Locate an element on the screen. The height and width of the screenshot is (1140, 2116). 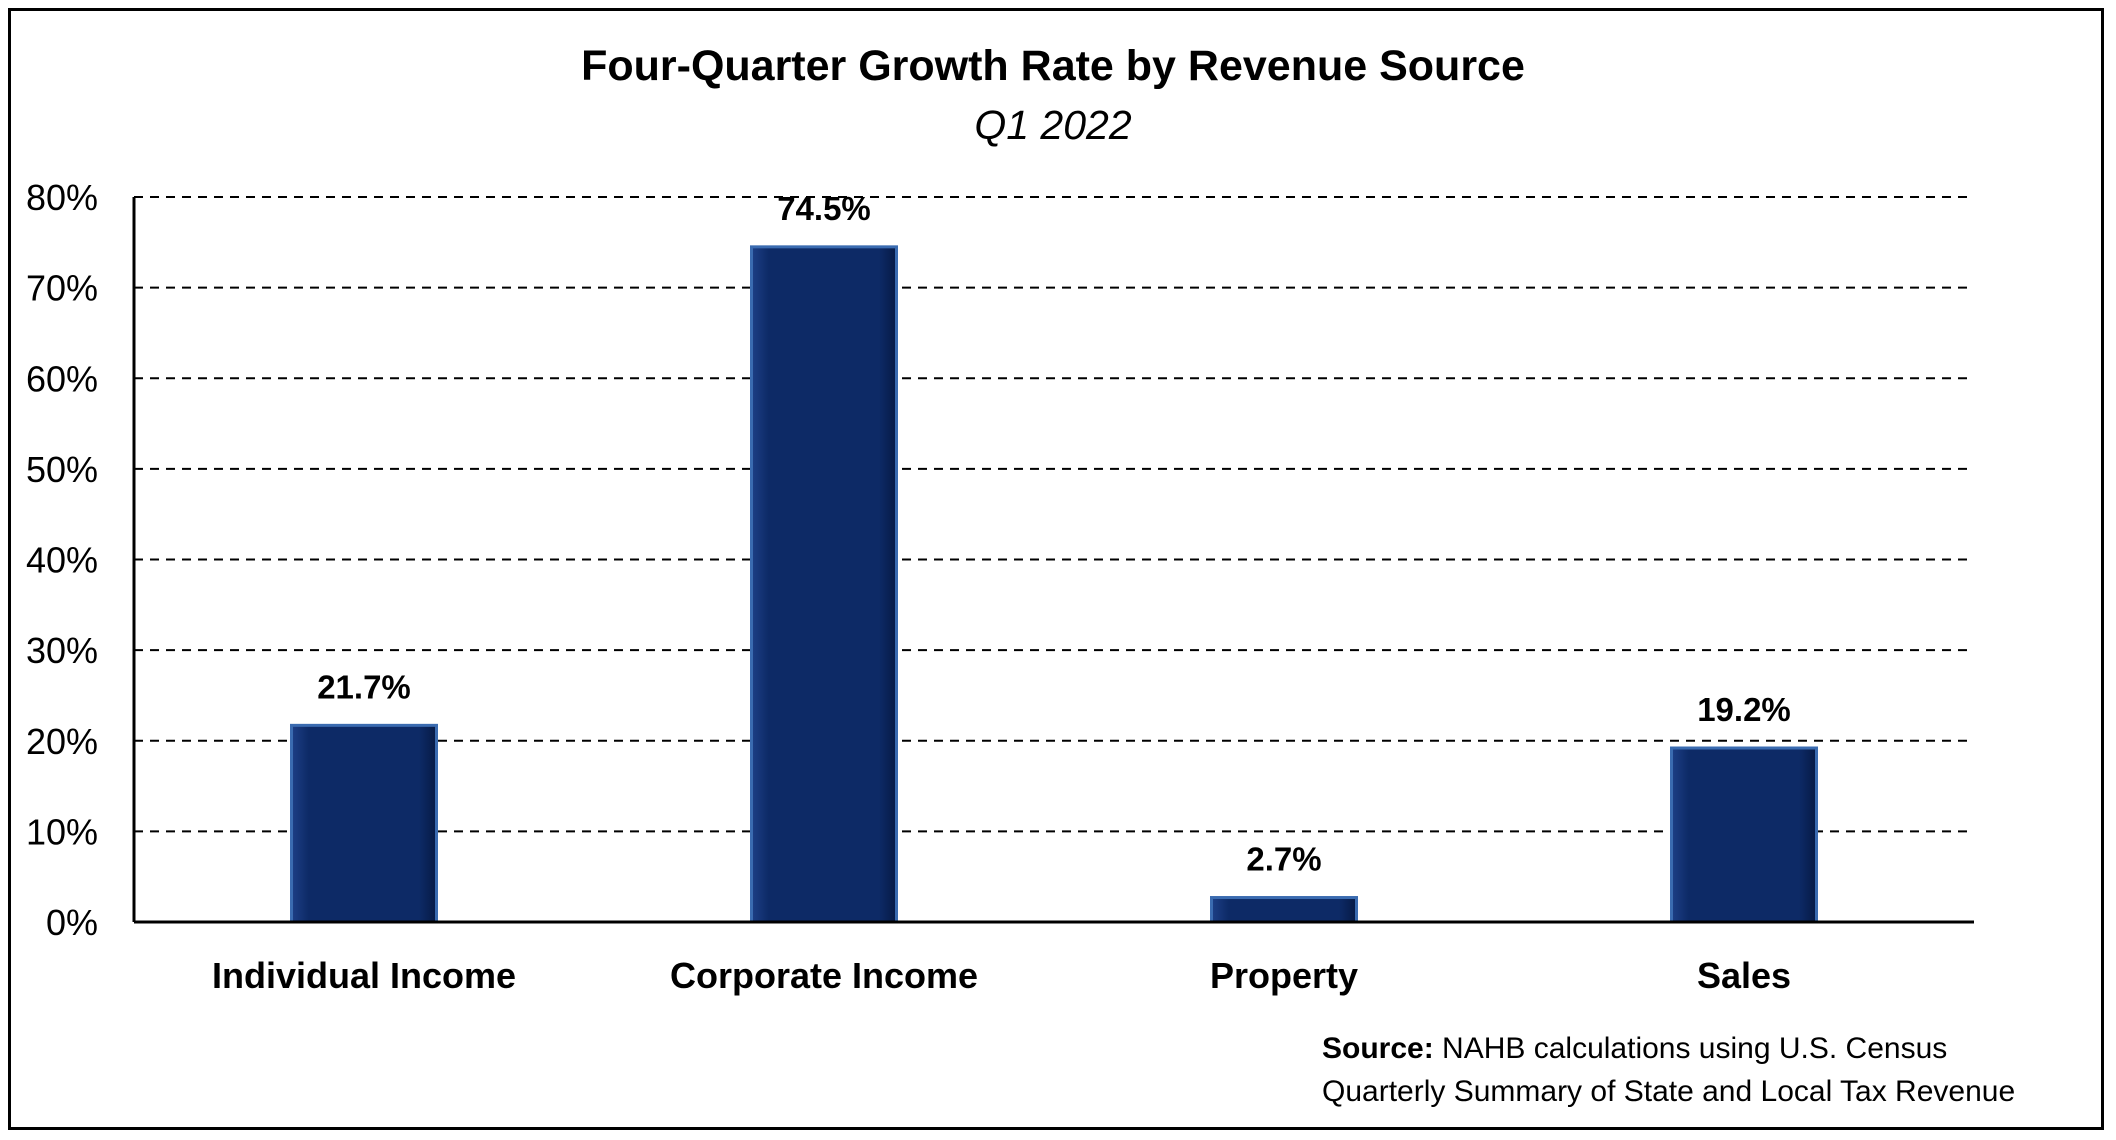
source-text: NAHB calculations using U.S. Census is located at coordinates (1691, 1048).